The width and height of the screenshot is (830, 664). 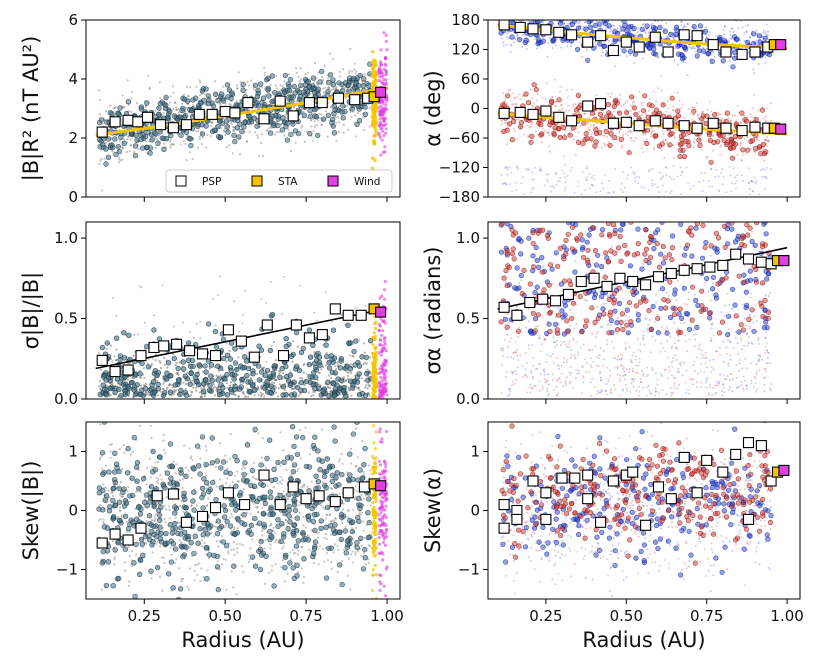 I want to click on fit-line, so click(x=241, y=111).